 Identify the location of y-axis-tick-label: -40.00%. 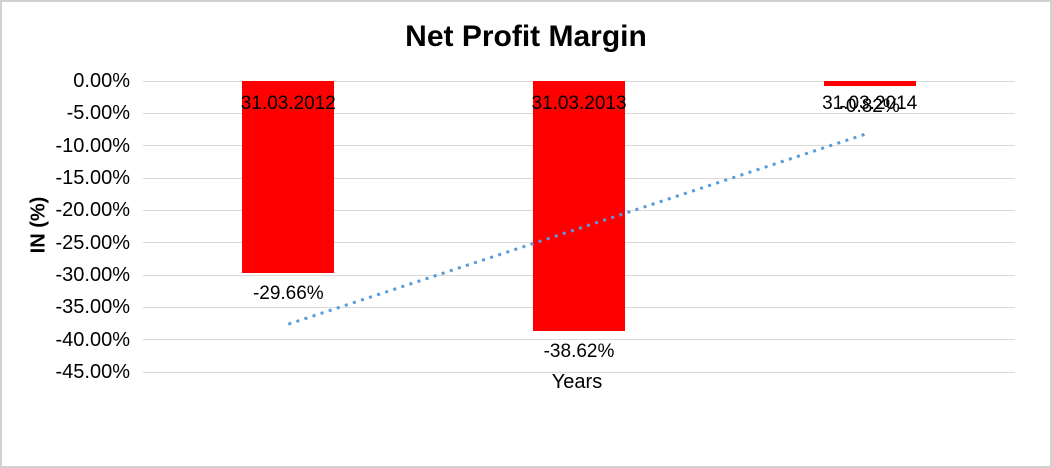
(93, 339).